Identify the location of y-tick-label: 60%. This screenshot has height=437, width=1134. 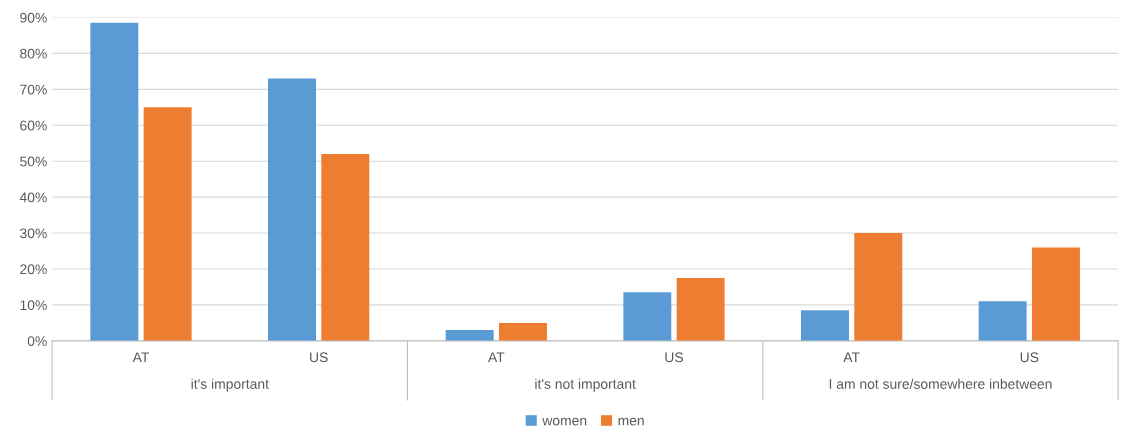
(33, 125).